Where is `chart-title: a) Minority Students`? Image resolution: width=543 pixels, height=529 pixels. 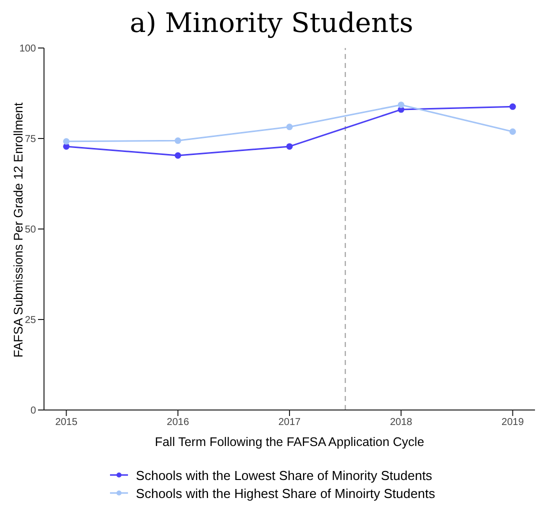
chart-title: a) Minority Students is located at coordinates (271, 24).